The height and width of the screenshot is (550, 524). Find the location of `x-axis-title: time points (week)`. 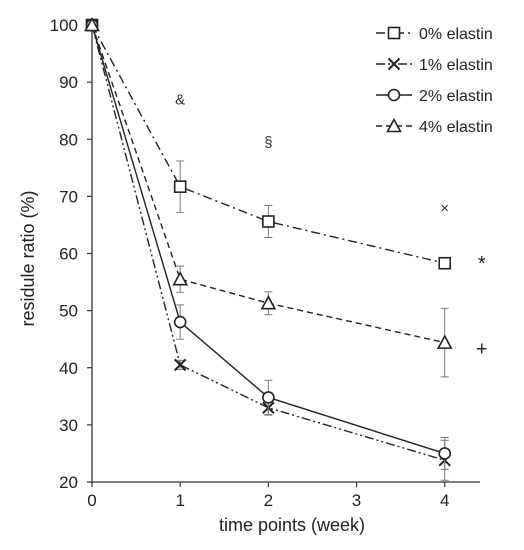

x-axis-title: time points (week) is located at coordinates (292, 525).